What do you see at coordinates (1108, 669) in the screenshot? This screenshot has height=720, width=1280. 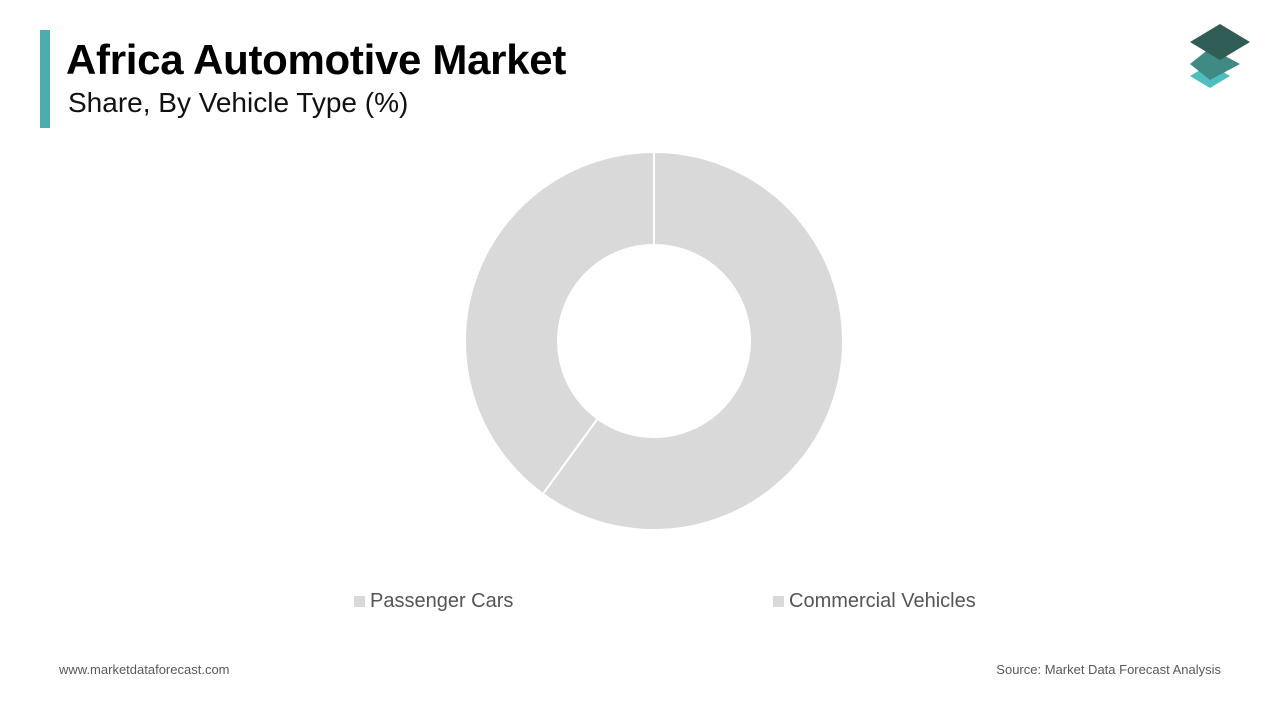 I see `footer-source: Source: Market Data Forecast Analysis` at bounding box center [1108, 669].